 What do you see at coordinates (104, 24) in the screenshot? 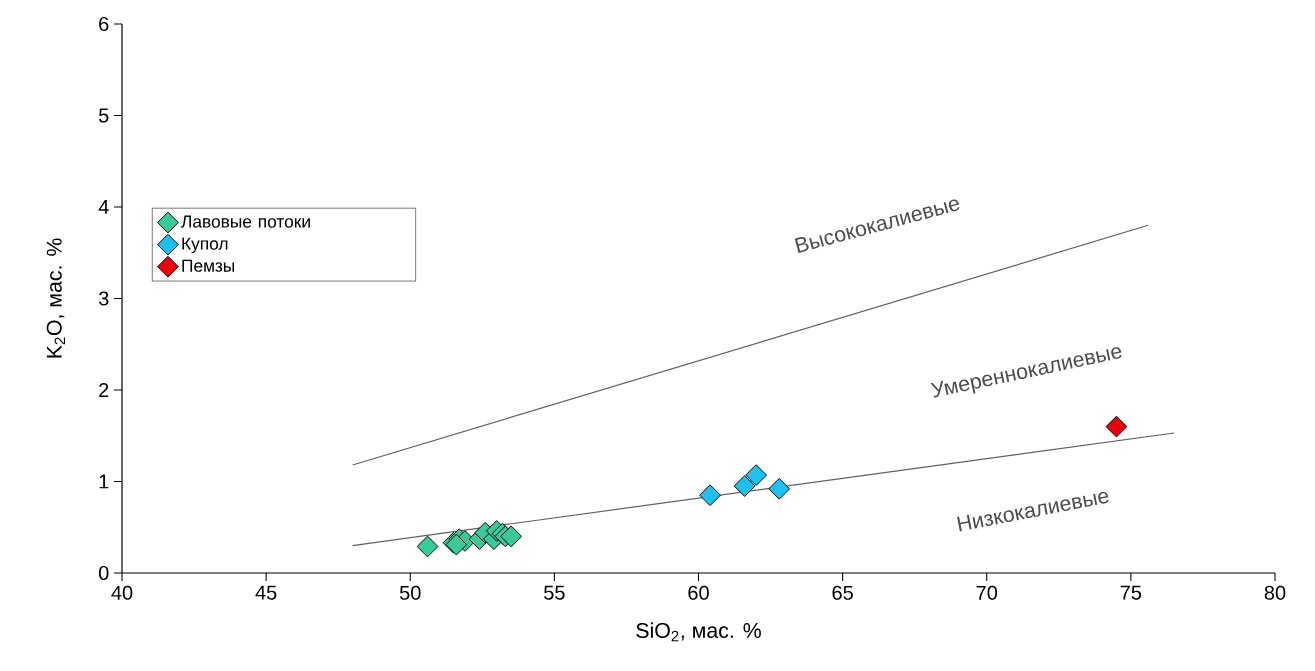
I see `y-tick-label: 6` at bounding box center [104, 24].